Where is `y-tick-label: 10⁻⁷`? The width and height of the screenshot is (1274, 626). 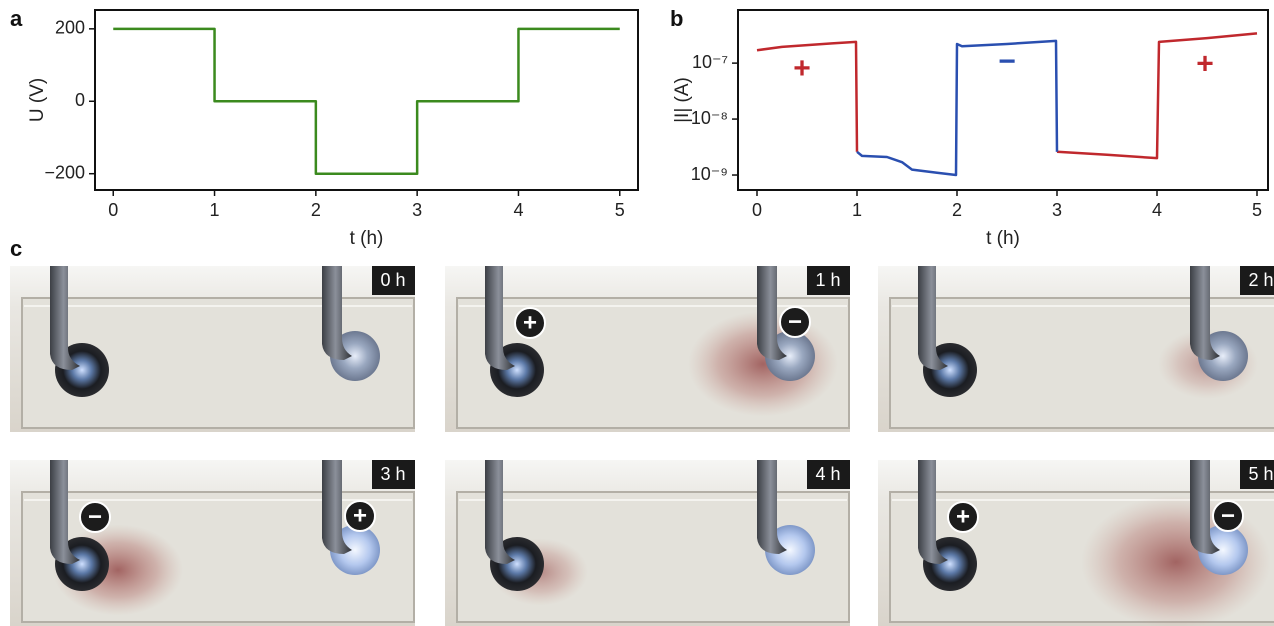 y-tick-label: 10⁻⁷ is located at coordinates (710, 62).